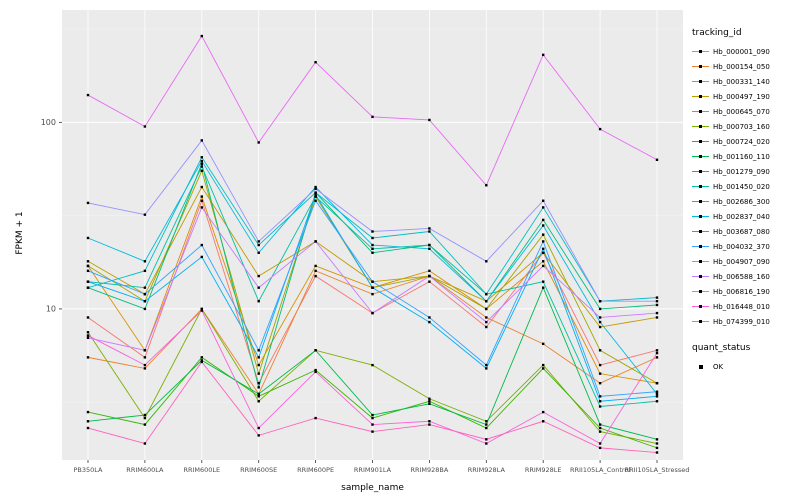 This screenshot has width=800, height=500. I want to click on x-tick-label: RRII105LA_Stressed, so click(657, 470).